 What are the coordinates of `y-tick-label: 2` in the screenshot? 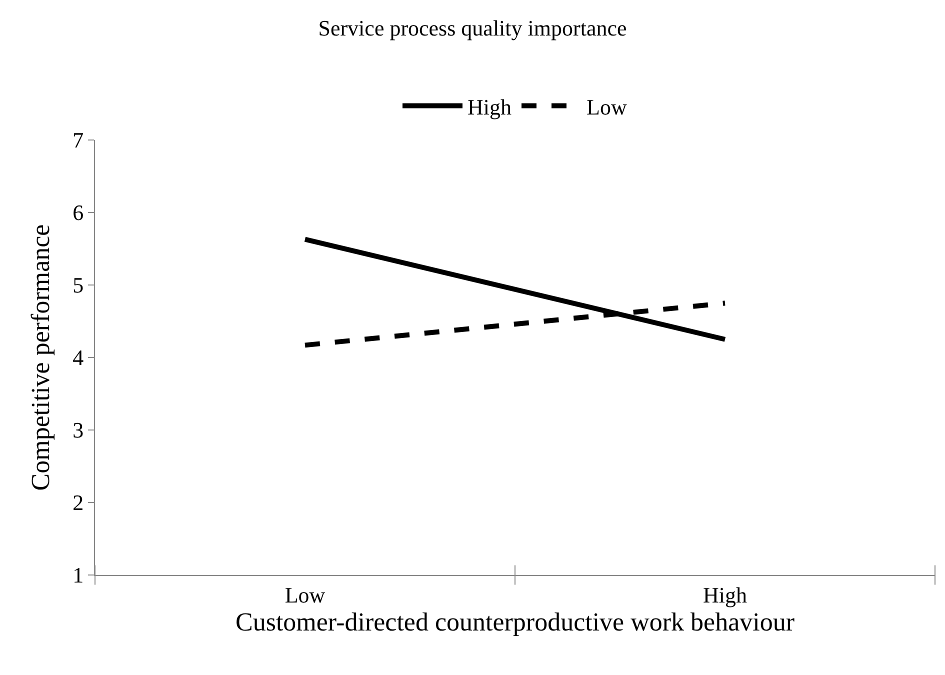 It's located at (78, 503).